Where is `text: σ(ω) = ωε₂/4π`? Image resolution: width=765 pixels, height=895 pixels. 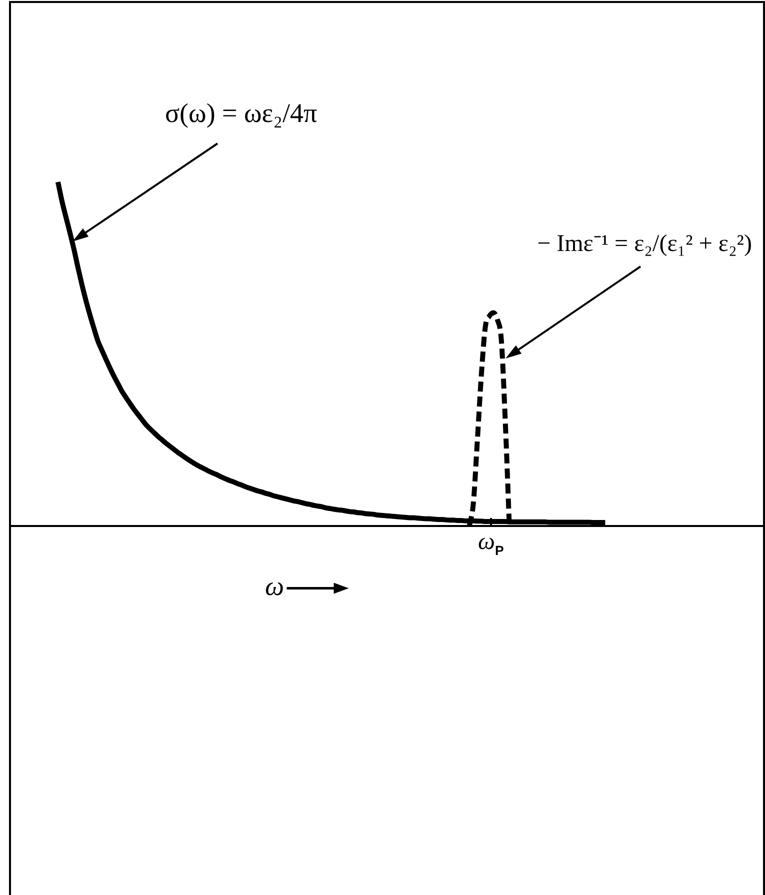
text: σ(ω) = ωε₂/4π is located at coordinates (241, 113).